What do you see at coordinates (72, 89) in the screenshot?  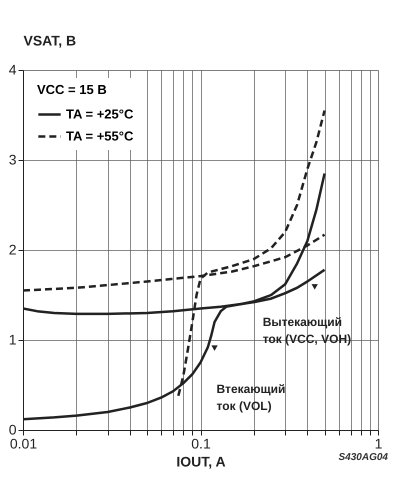 I see `legend-title: VCC = 15 В` at bounding box center [72, 89].